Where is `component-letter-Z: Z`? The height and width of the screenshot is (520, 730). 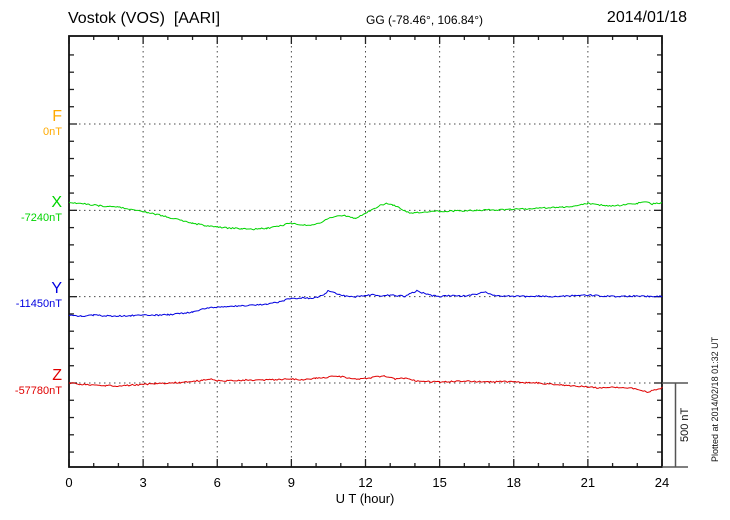
component-letter-Z: Z is located at coordinates (57, 375).